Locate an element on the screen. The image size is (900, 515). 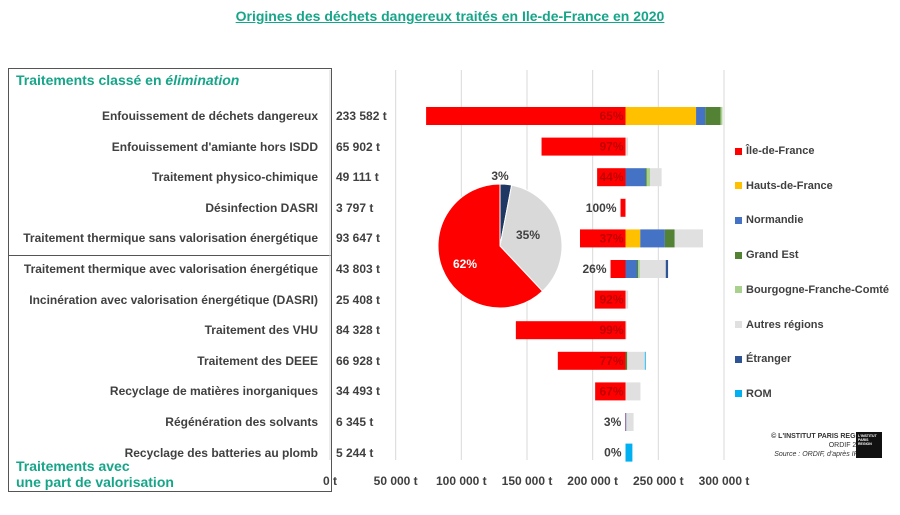
legend-label: Bourgogne-Franche-Comté is located at coordinates (817, 289).